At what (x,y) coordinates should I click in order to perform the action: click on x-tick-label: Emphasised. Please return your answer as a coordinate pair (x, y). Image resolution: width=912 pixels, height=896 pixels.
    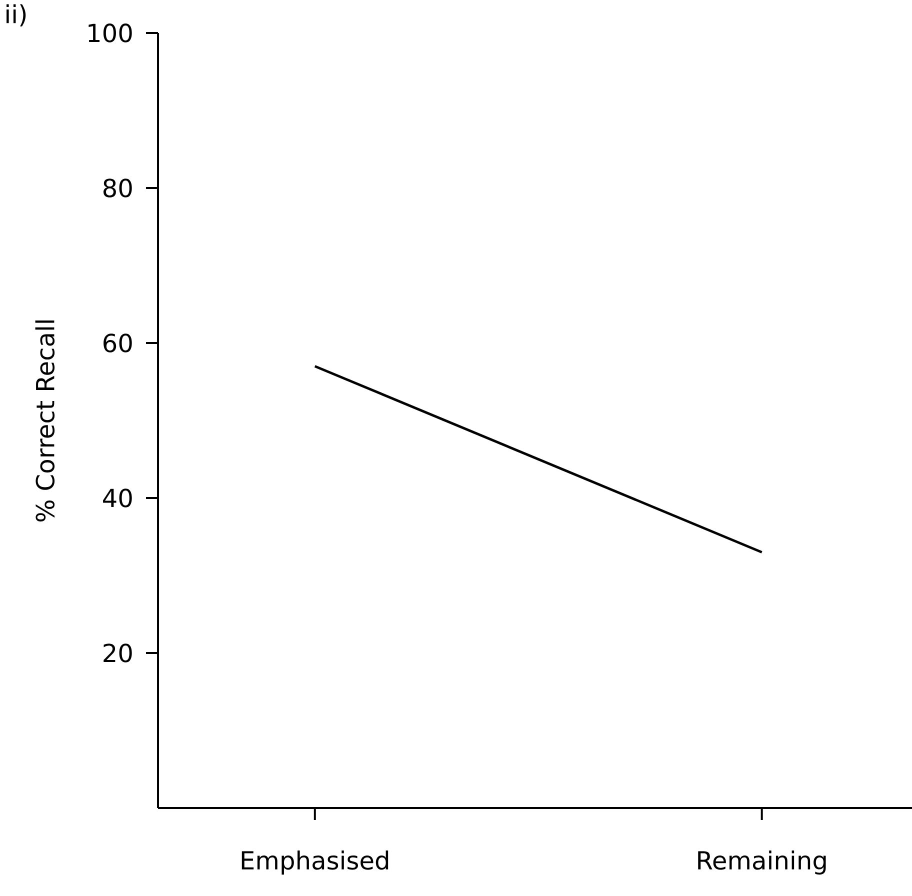
    Looking at the image, I should click on (315, 862).